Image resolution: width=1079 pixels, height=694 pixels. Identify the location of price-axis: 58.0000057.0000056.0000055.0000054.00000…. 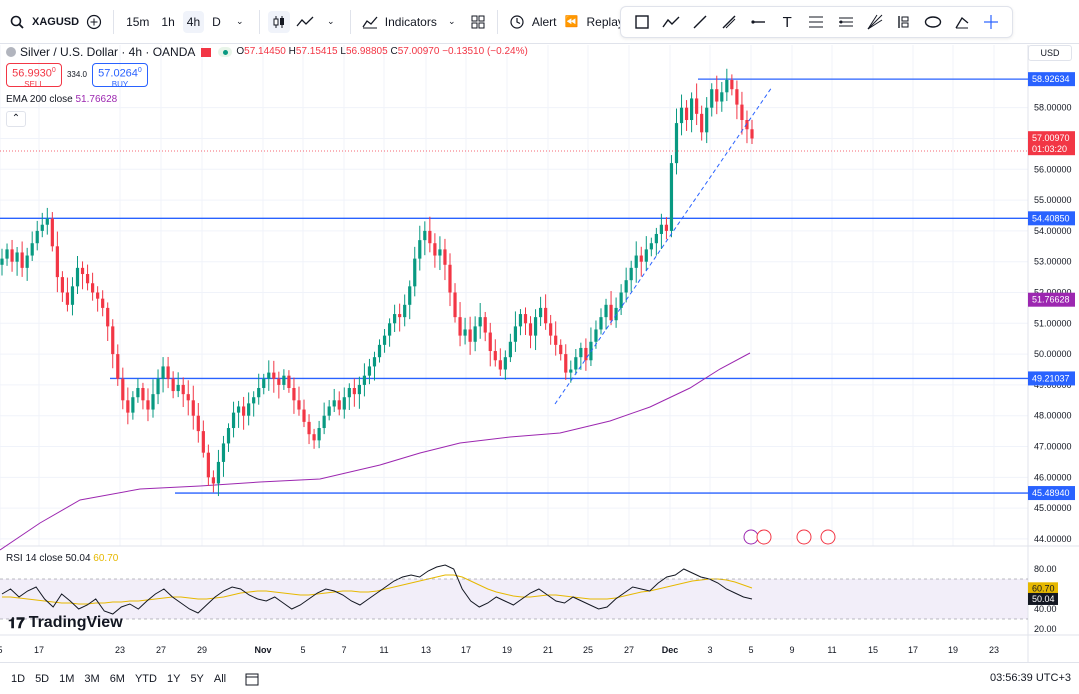
(1053, 323).